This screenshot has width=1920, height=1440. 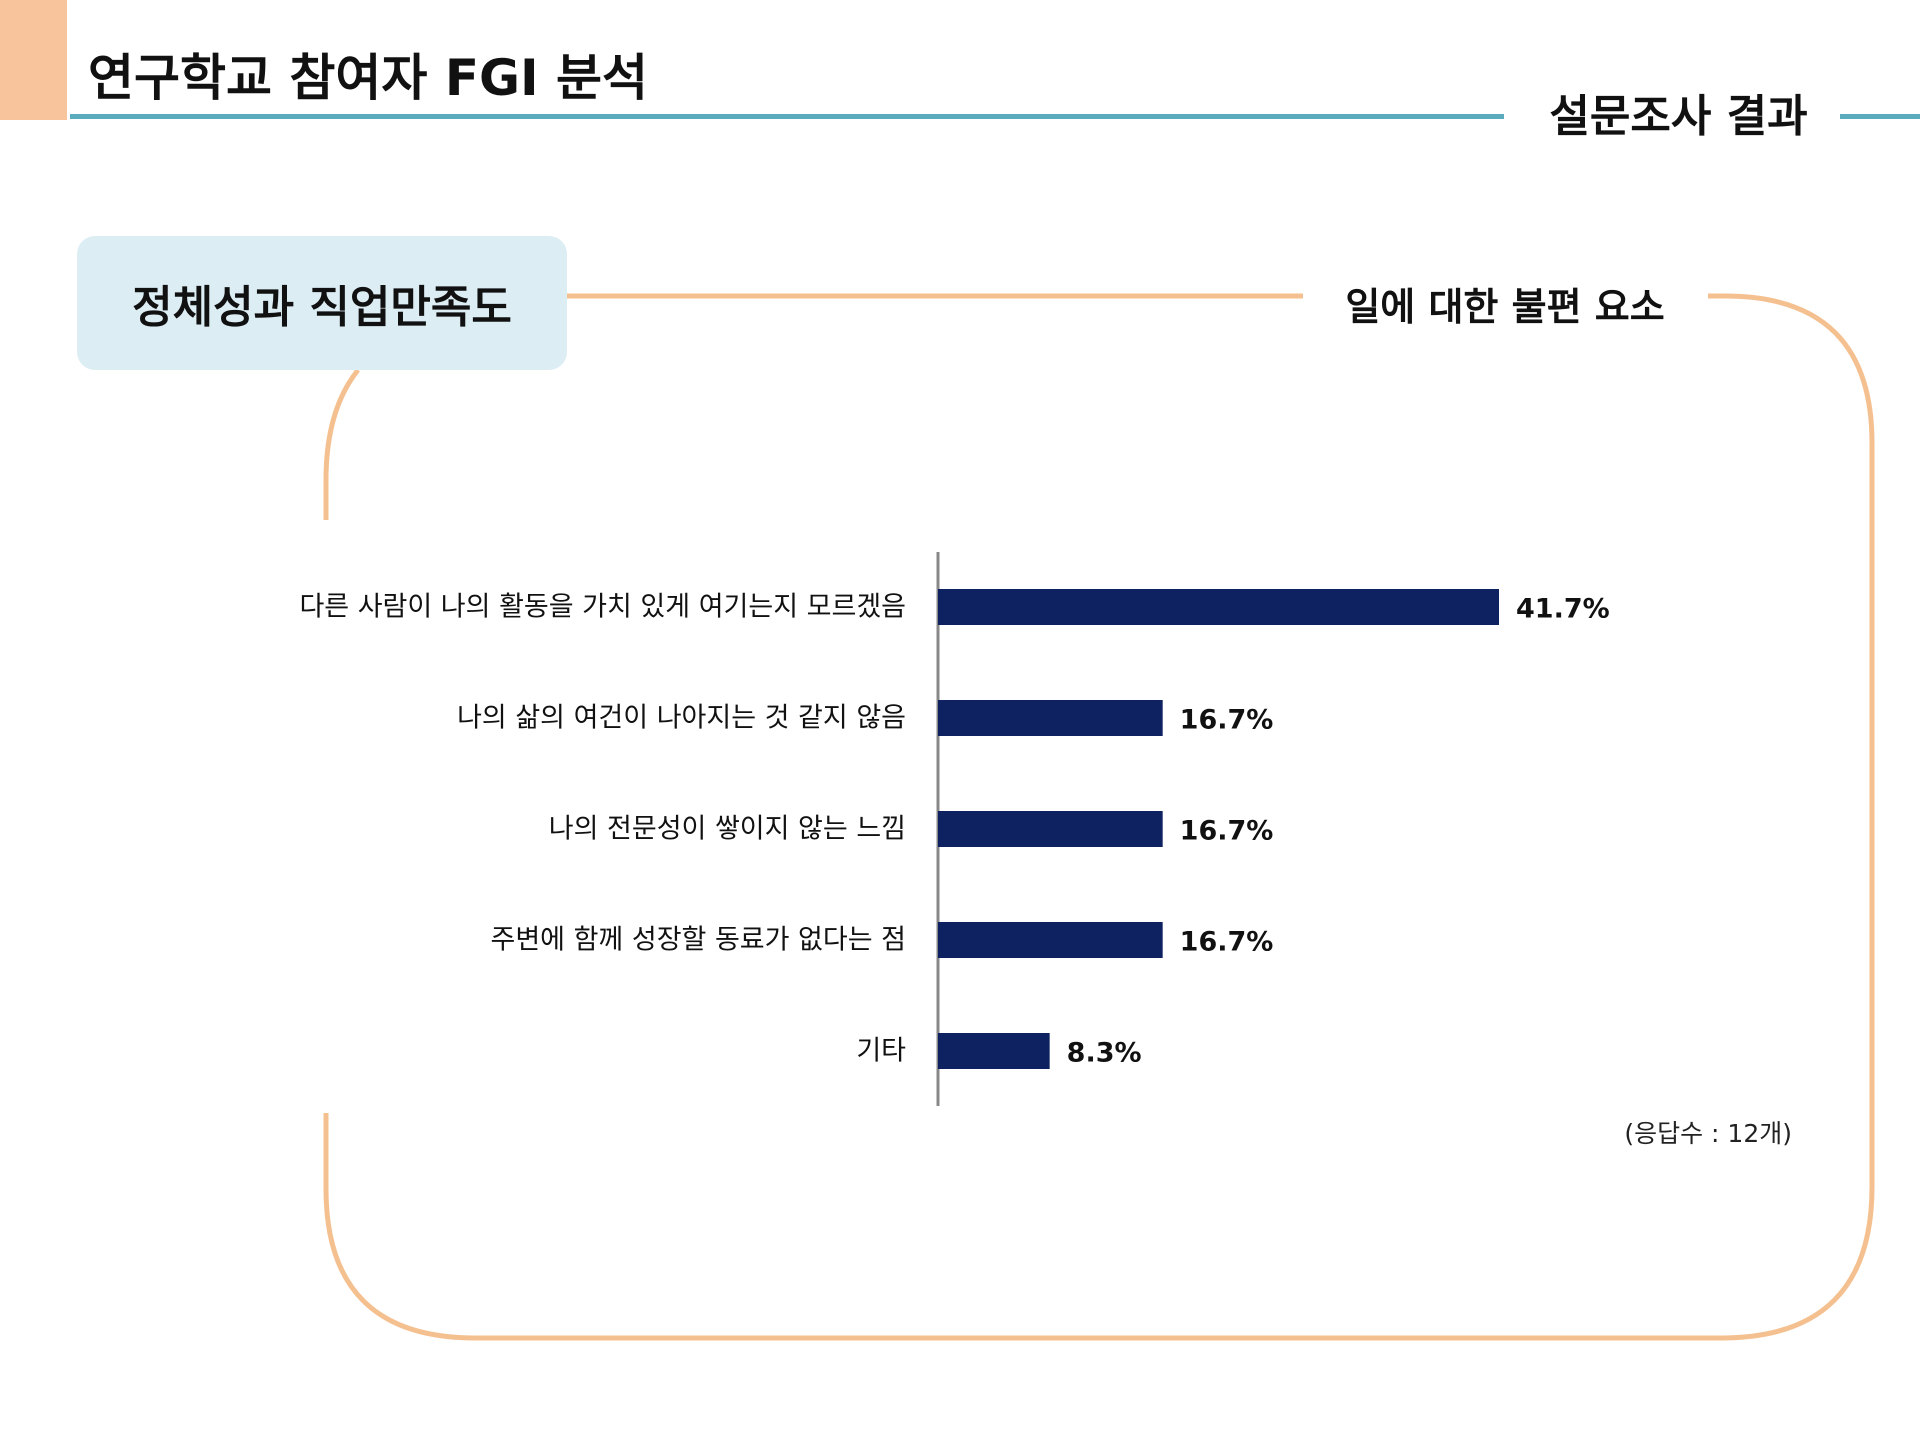 I want to click on subtopic-label: 일에 대한 불편 요소, so click(x=1505, y=307).